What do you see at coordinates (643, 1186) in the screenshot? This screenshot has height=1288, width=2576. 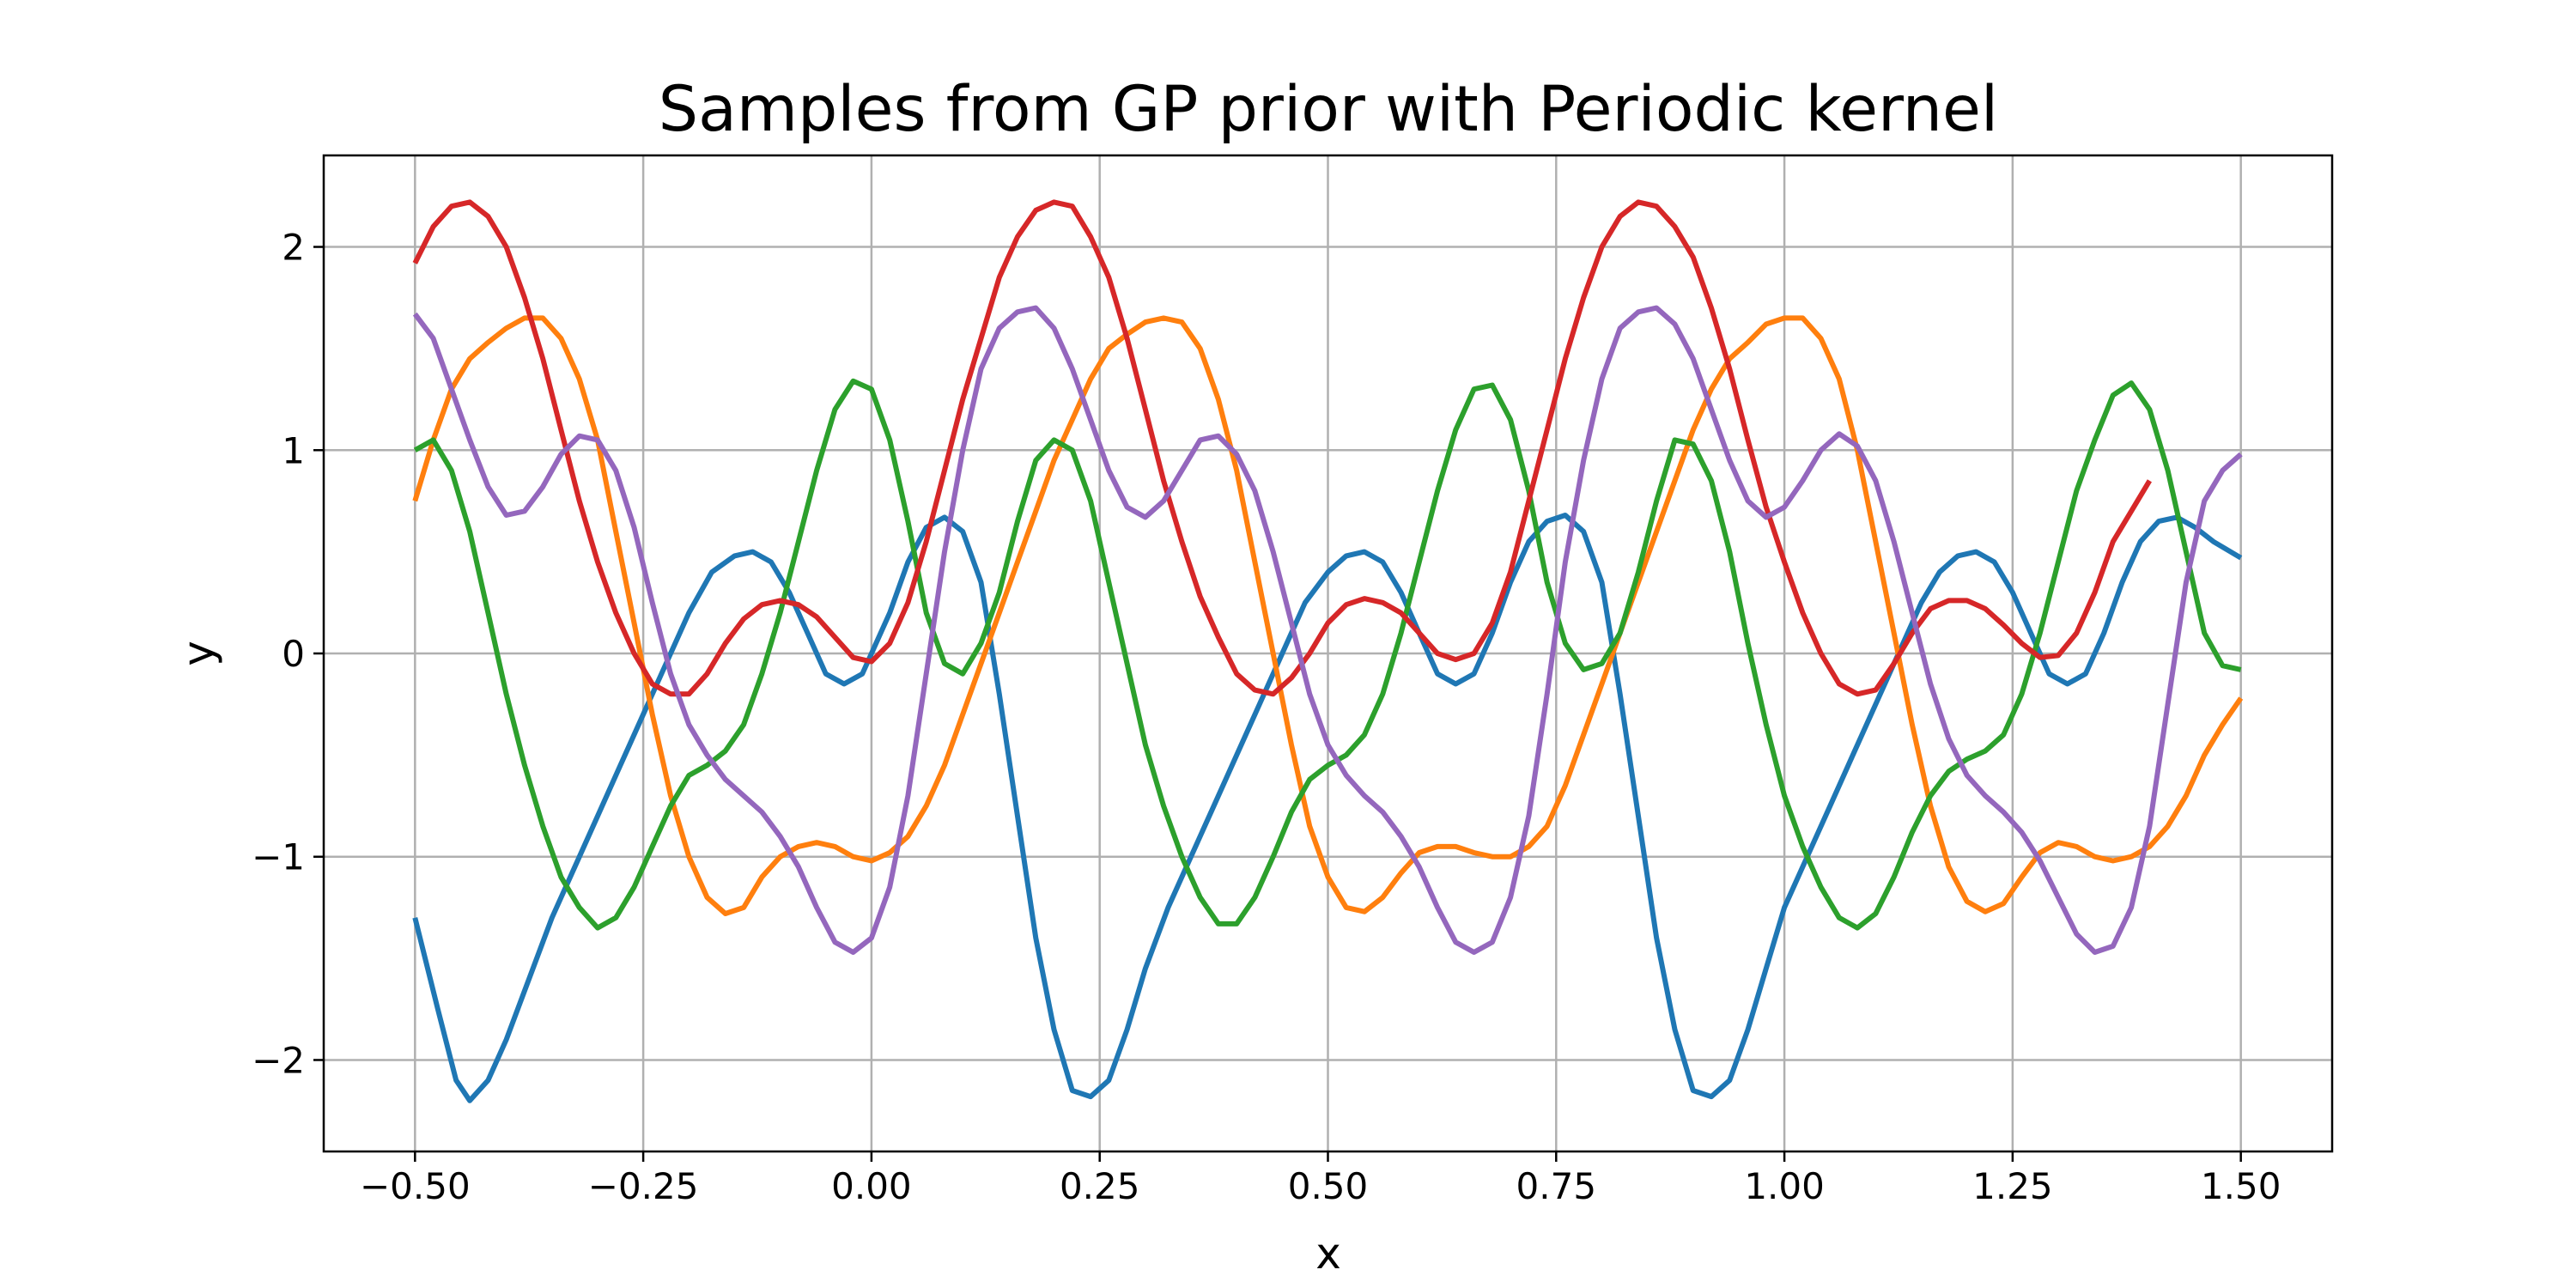 I see `x-tick-label: −0.25` at bounding box center [643, 1186].